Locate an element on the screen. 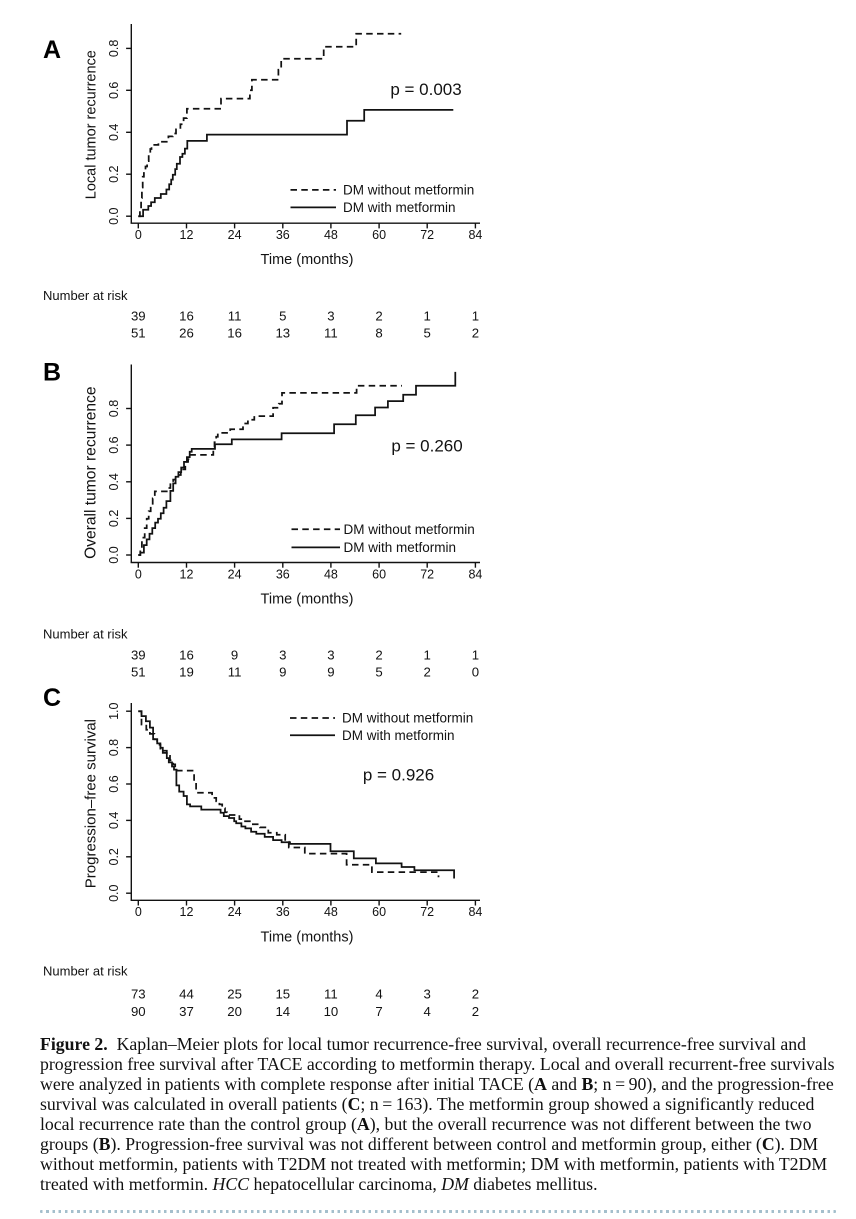 The image size is (856, 1219). svg-text: 90 is located at coordinates (138, 1011).